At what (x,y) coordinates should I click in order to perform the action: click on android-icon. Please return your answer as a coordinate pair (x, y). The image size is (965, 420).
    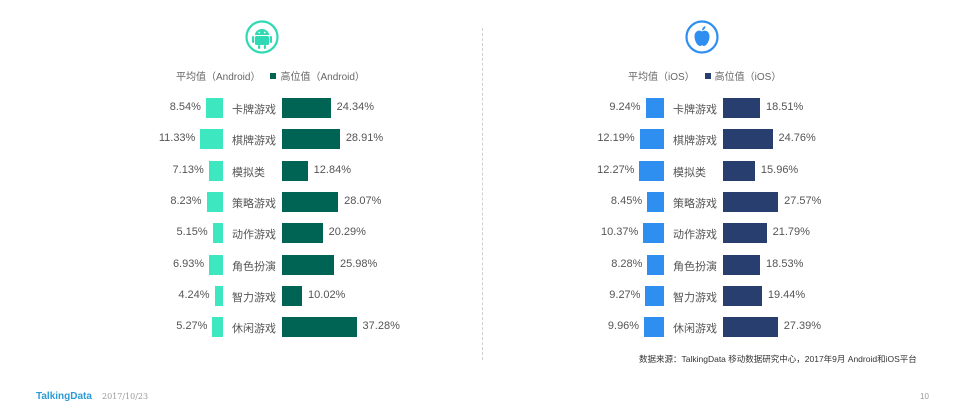
    Looking at the image, I should click on (262, 37).